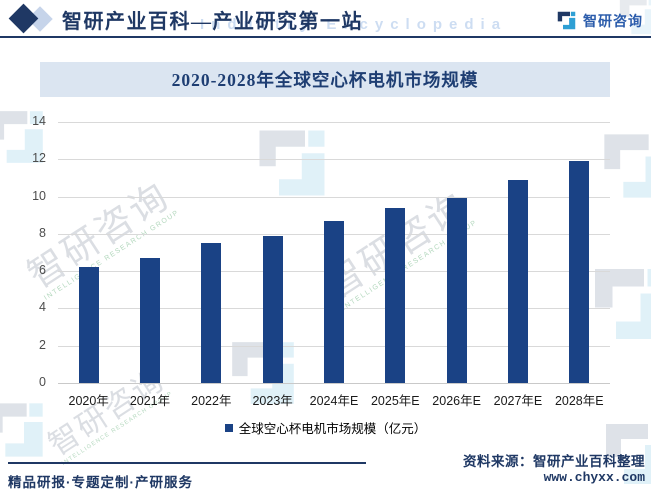  What do you see at coordinates (554, 461) in the screenshot?
I see `source-text: 资料来源：智研产业百科整理` at bounding box center [554, 461].